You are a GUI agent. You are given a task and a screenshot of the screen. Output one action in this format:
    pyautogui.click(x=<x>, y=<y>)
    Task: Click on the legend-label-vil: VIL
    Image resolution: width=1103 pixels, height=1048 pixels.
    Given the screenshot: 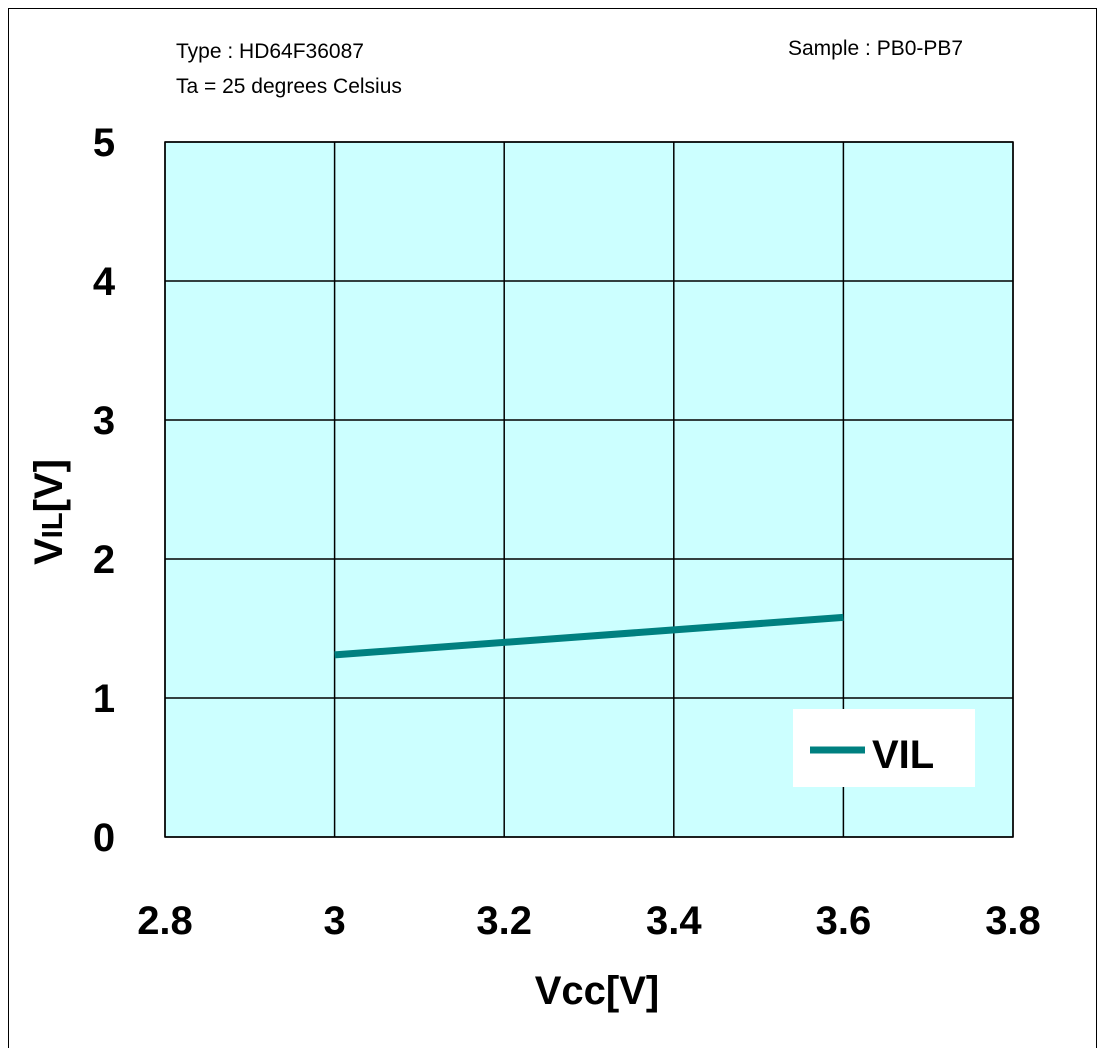 What is the action you would take?
    pyautogui.click(x=903, y=755)
    